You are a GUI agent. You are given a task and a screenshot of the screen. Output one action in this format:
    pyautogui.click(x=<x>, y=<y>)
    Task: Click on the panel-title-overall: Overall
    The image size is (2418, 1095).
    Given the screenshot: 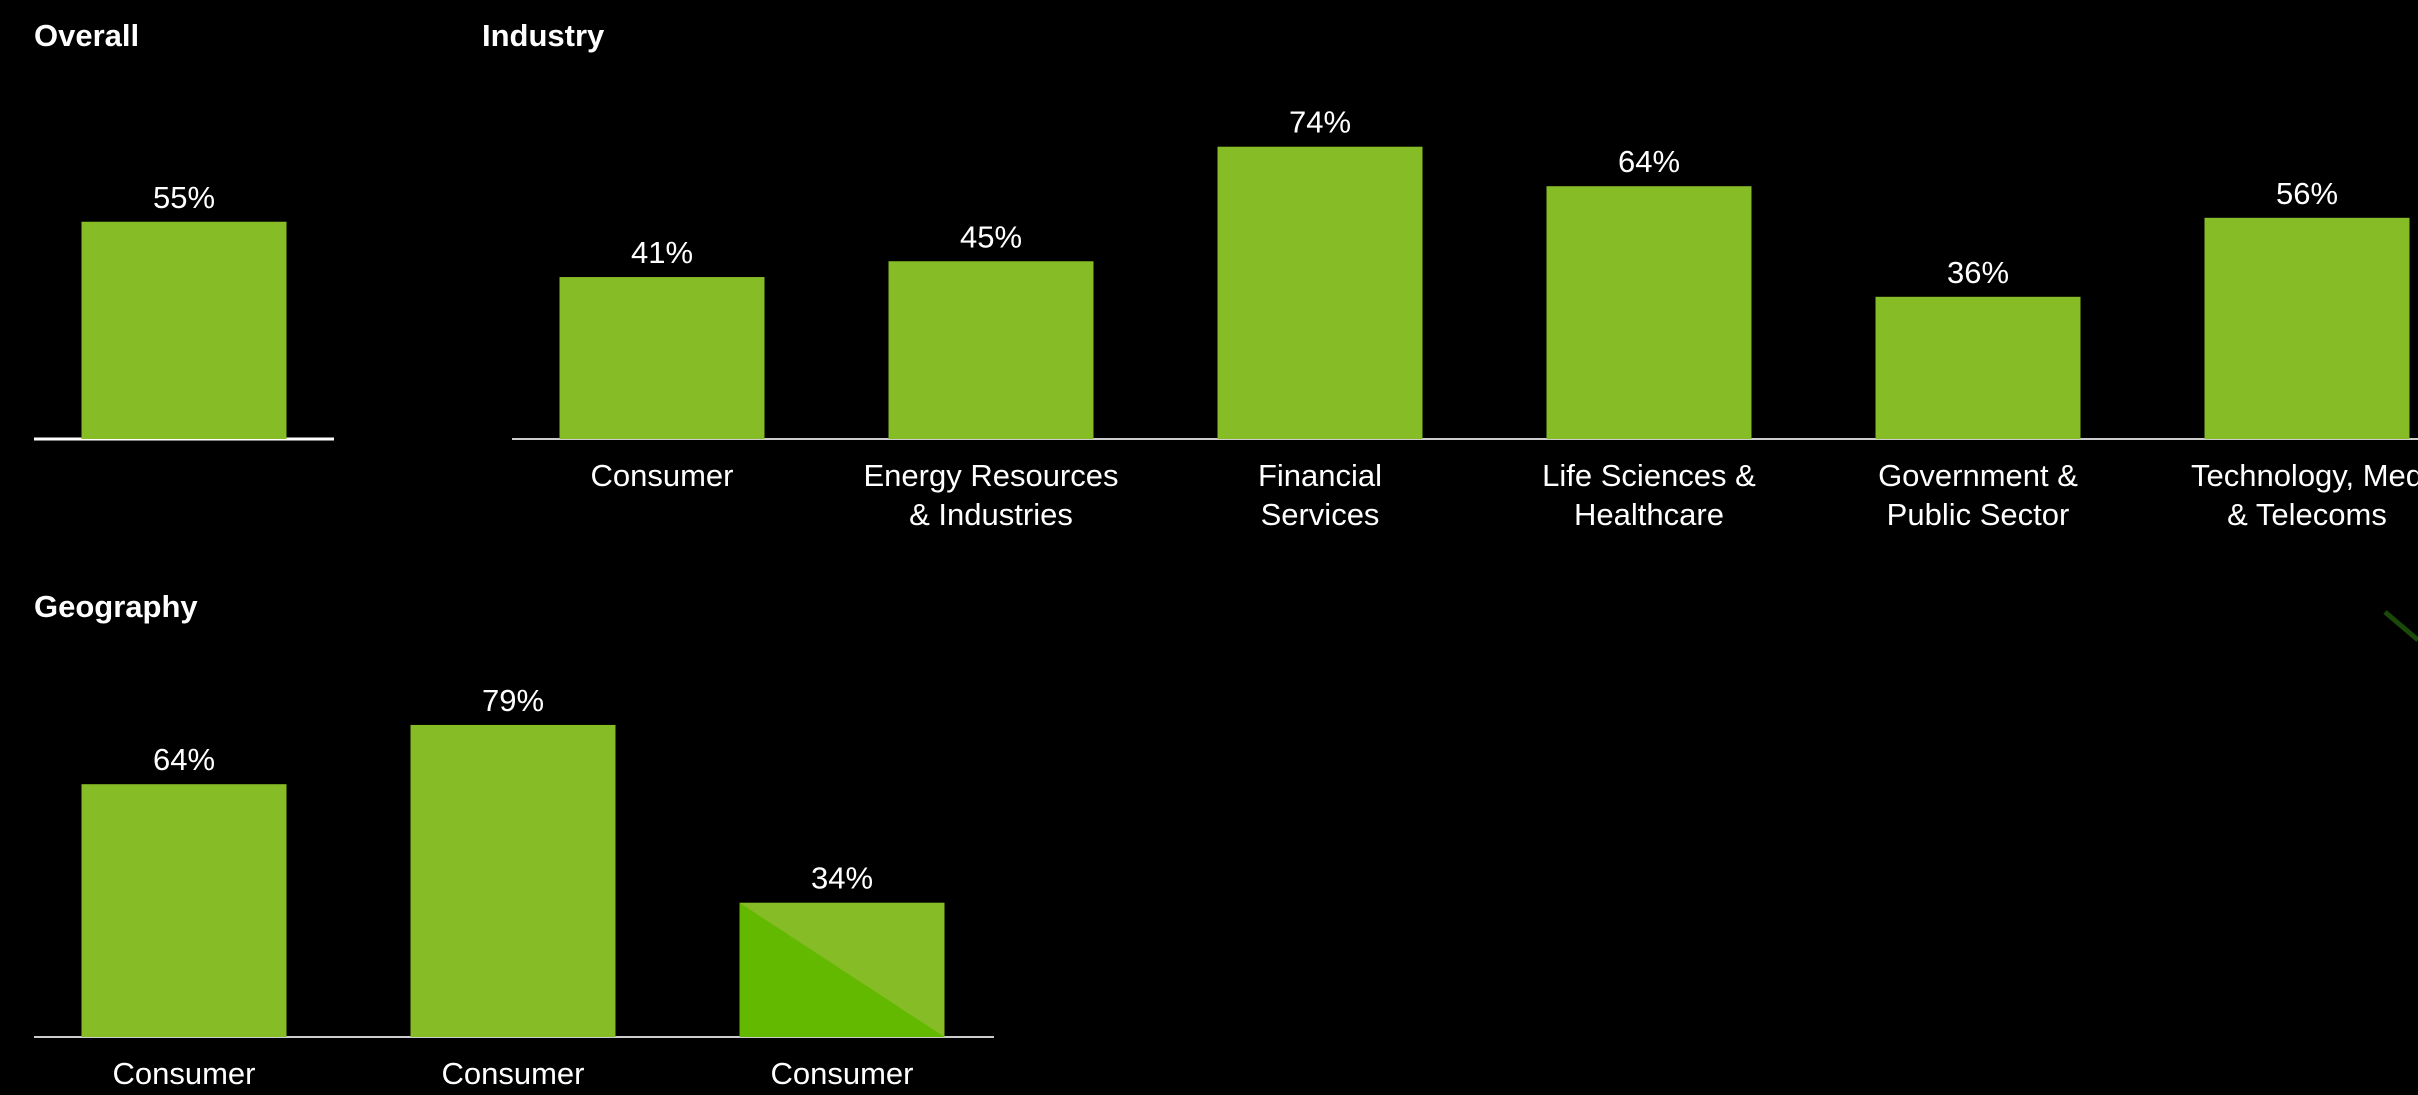 What is the action you would take?
    pyautogui.click(x=86, y=35)
    